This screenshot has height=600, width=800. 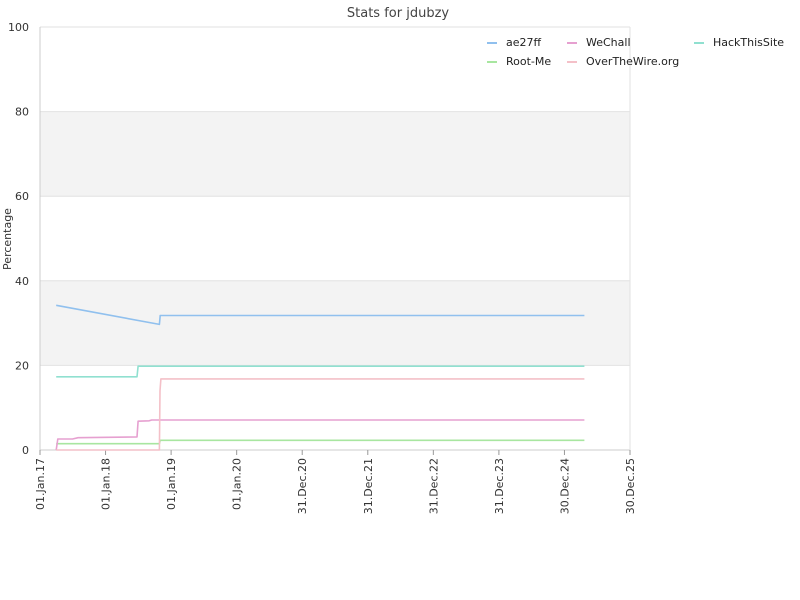 What do you see at coordinates (22, 112) in the screenshot?
I see `y-tick-label: 80` at bounding box center [22, 112].